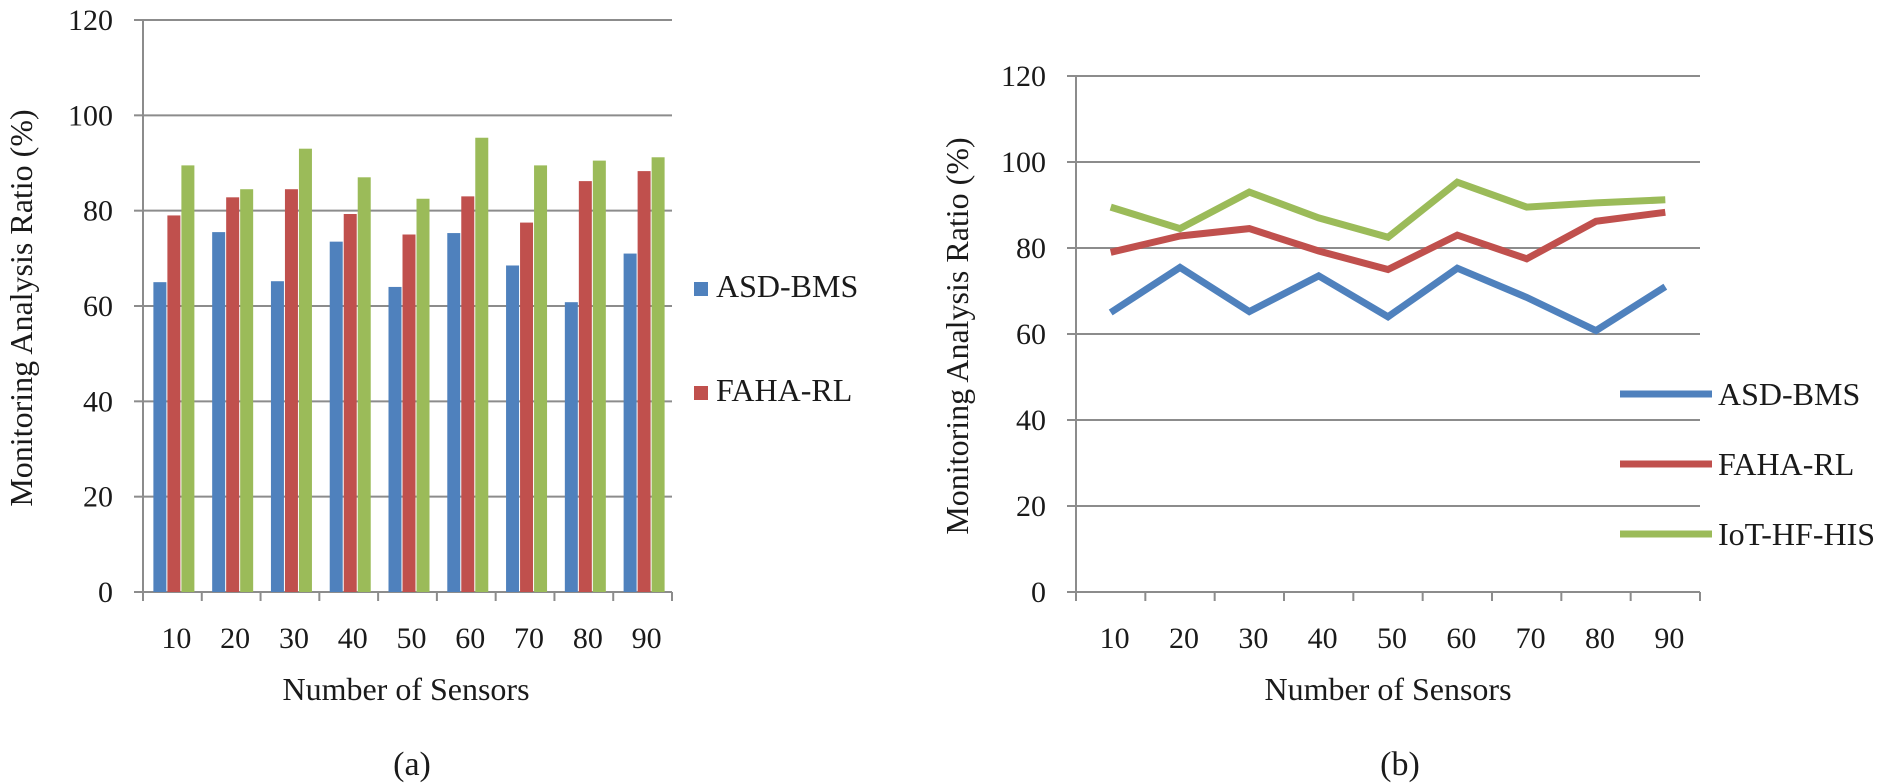 This screenshot has height=784, width=1900. I want to click on legend-label: IoT-HF-HIS, so click(1796, 534).